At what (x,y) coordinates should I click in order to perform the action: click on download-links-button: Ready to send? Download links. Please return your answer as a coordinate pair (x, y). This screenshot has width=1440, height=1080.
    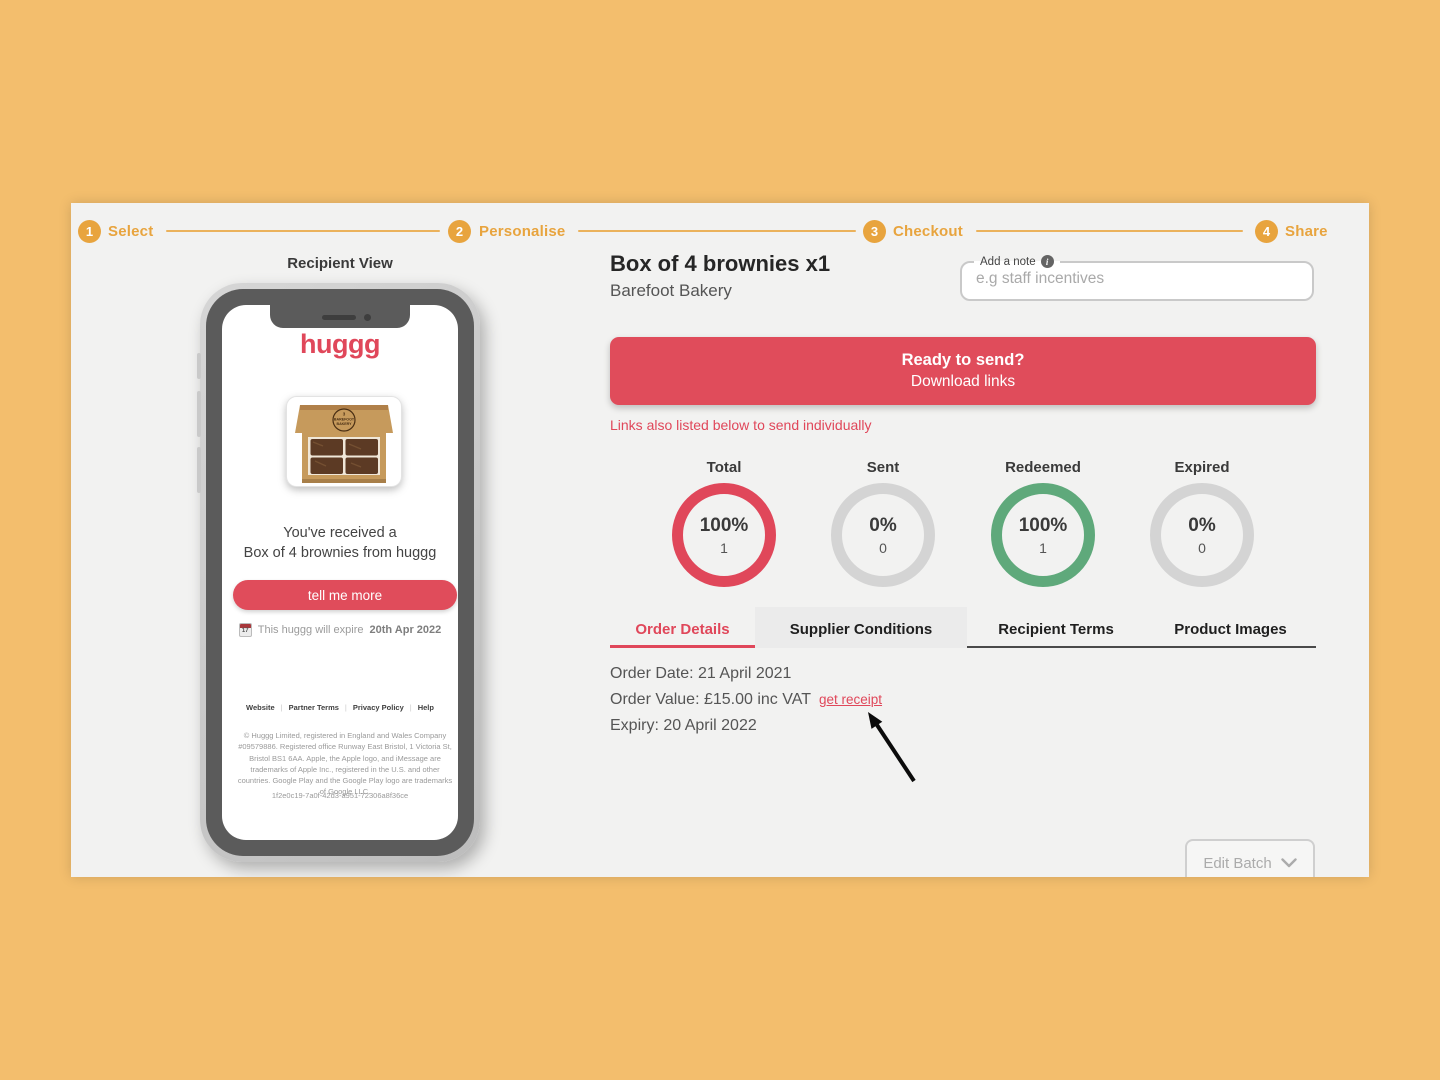
    Looking at the image, I should click on (963, 371).